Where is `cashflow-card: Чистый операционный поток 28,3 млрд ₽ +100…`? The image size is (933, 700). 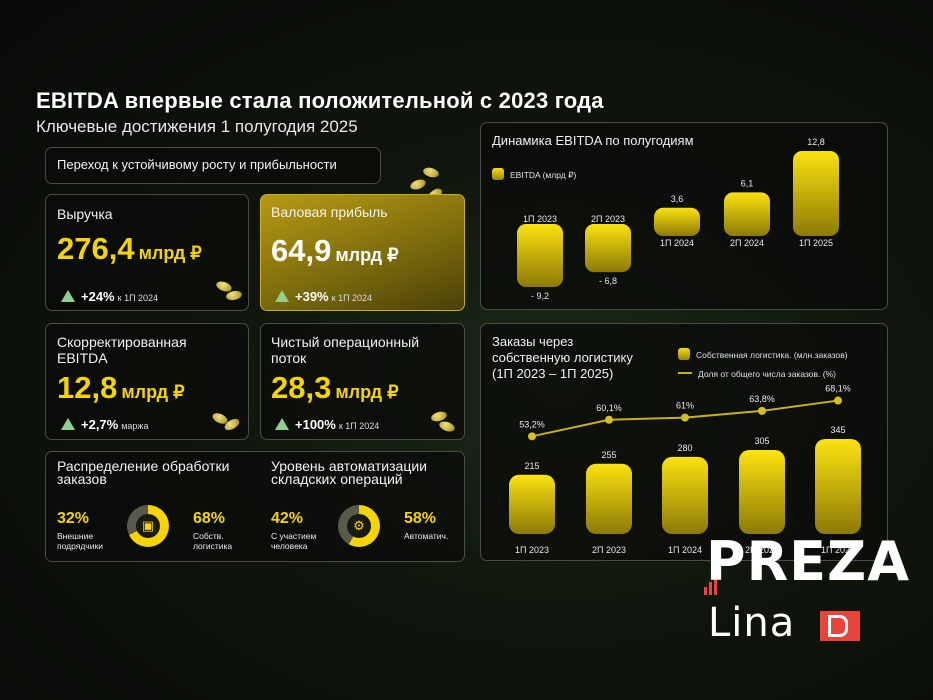
cashflow-card: Чистый операционный поток 28,3 млрд ₽ +100… is located at coordinates (362, 381).